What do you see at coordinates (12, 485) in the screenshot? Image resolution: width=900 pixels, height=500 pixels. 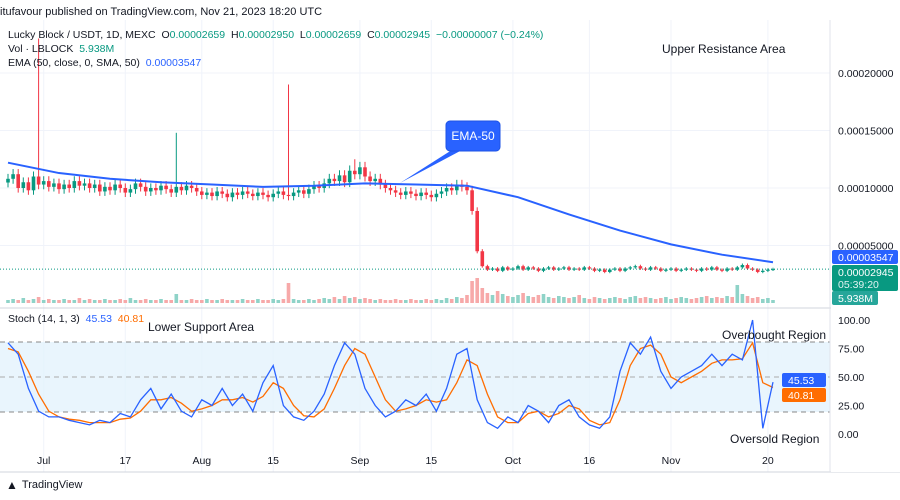 I see `tradingview-icon: ▲` at bounding box center [12, 485].